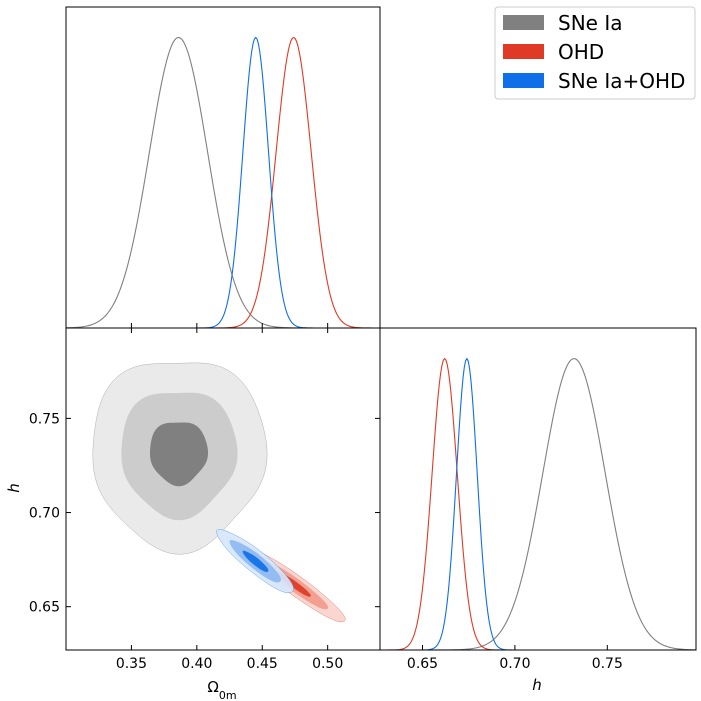 The image size is (701, 701). Describe the element at coordinates (537, 685) in the screenshot. I see `h-axis-label-bottom: h` at that location.